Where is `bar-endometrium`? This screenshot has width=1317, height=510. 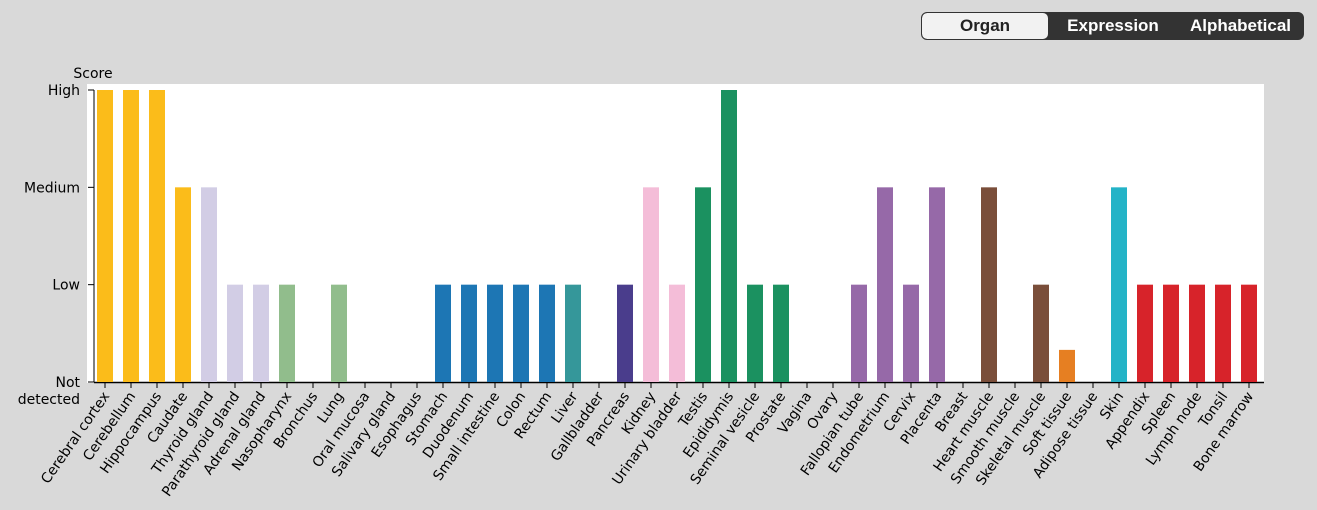
bar-endometrium is located at coordinates (885, 284).